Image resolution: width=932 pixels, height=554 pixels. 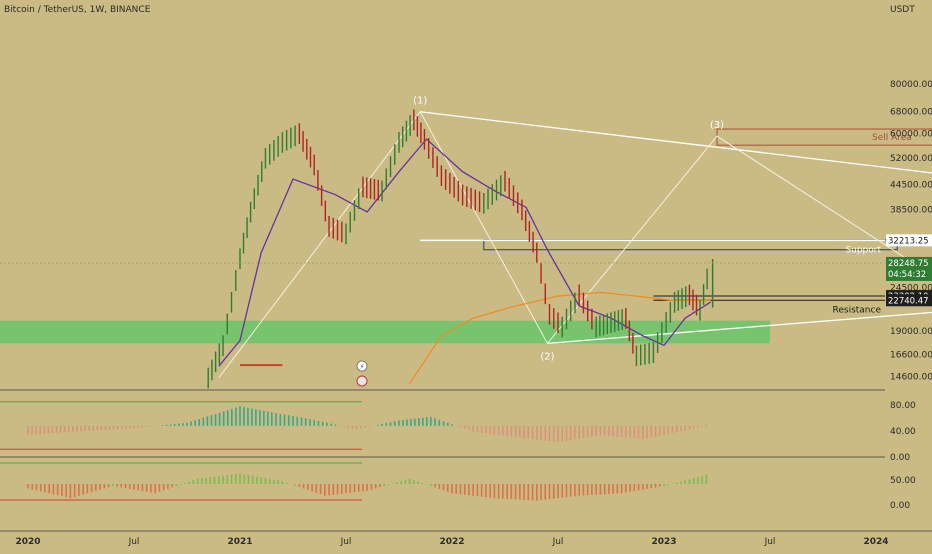 What do you see at coordinates (420, 101) in the screenshot?
I see `wave-label: (1)` at bounding box center [420, 101].